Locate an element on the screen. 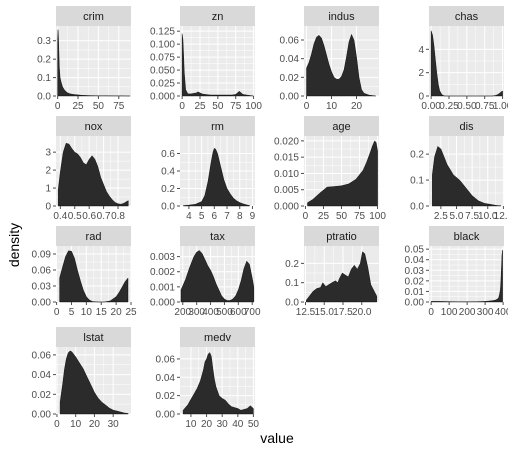  y-tick-label: 0.003 is located at coordinates (162, 257).